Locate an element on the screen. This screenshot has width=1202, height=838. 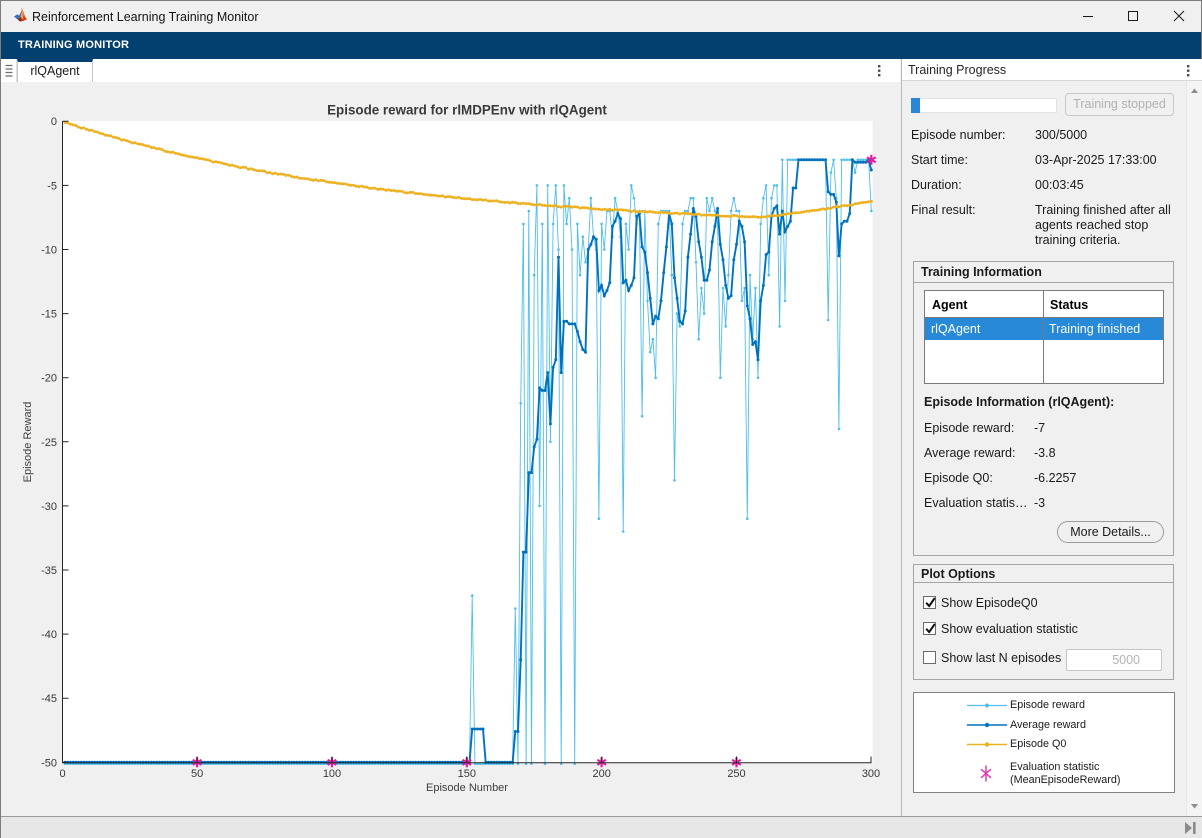
svg-text: -30 is located at coordinates (49, 507).